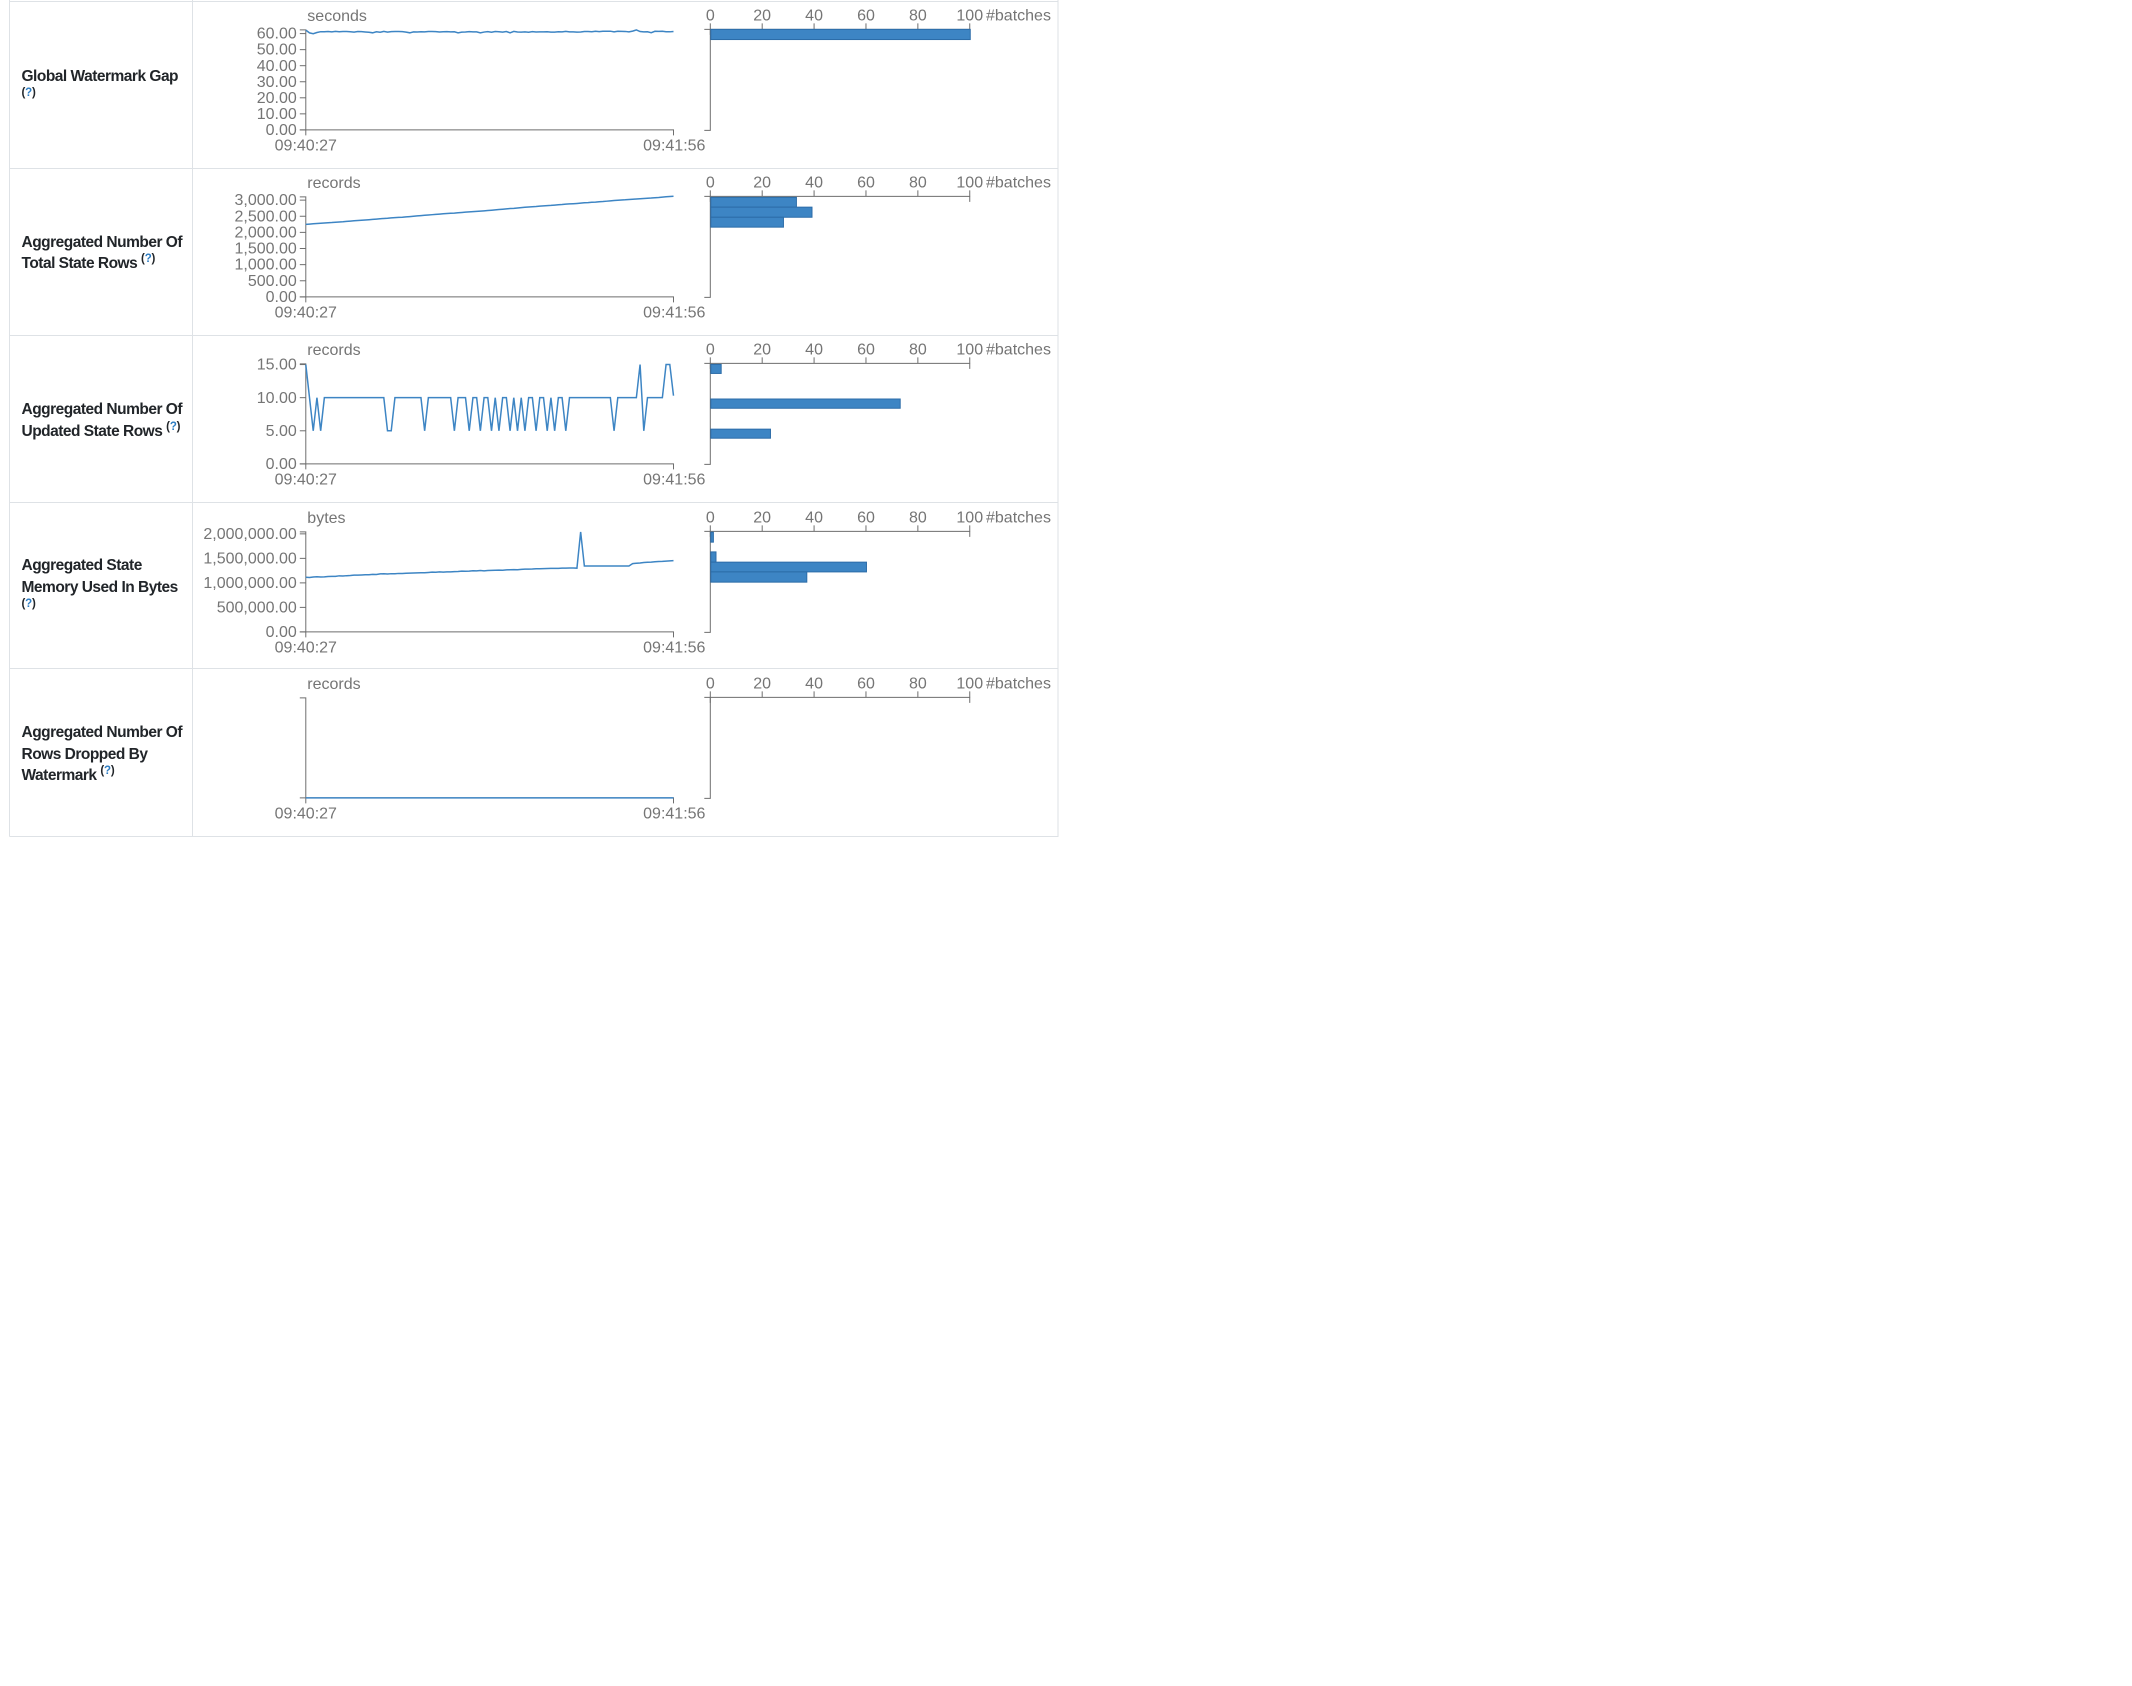 This screenshot has height=1686, width=2132. I want to click on svg-text: 2,000,000.00, so click(250, 534).